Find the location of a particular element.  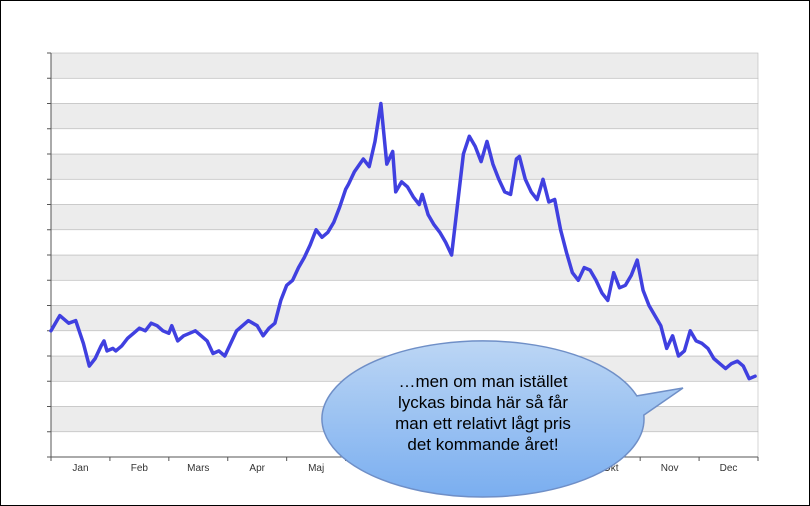

x-tick-label: Okt is located at coordinates (611, 468).